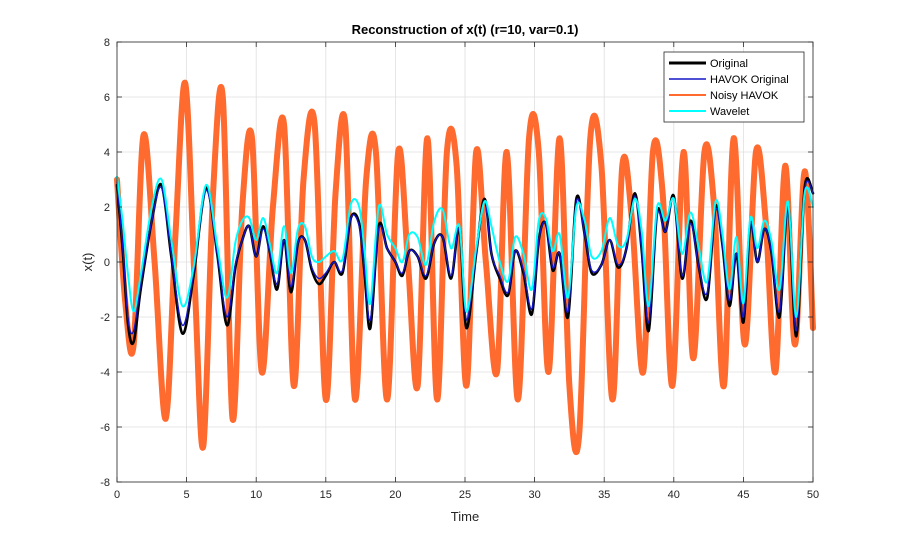  I want to click on chart-title: Reconstruction of x(t) (r=10, var=0.1), so click(465, 29).